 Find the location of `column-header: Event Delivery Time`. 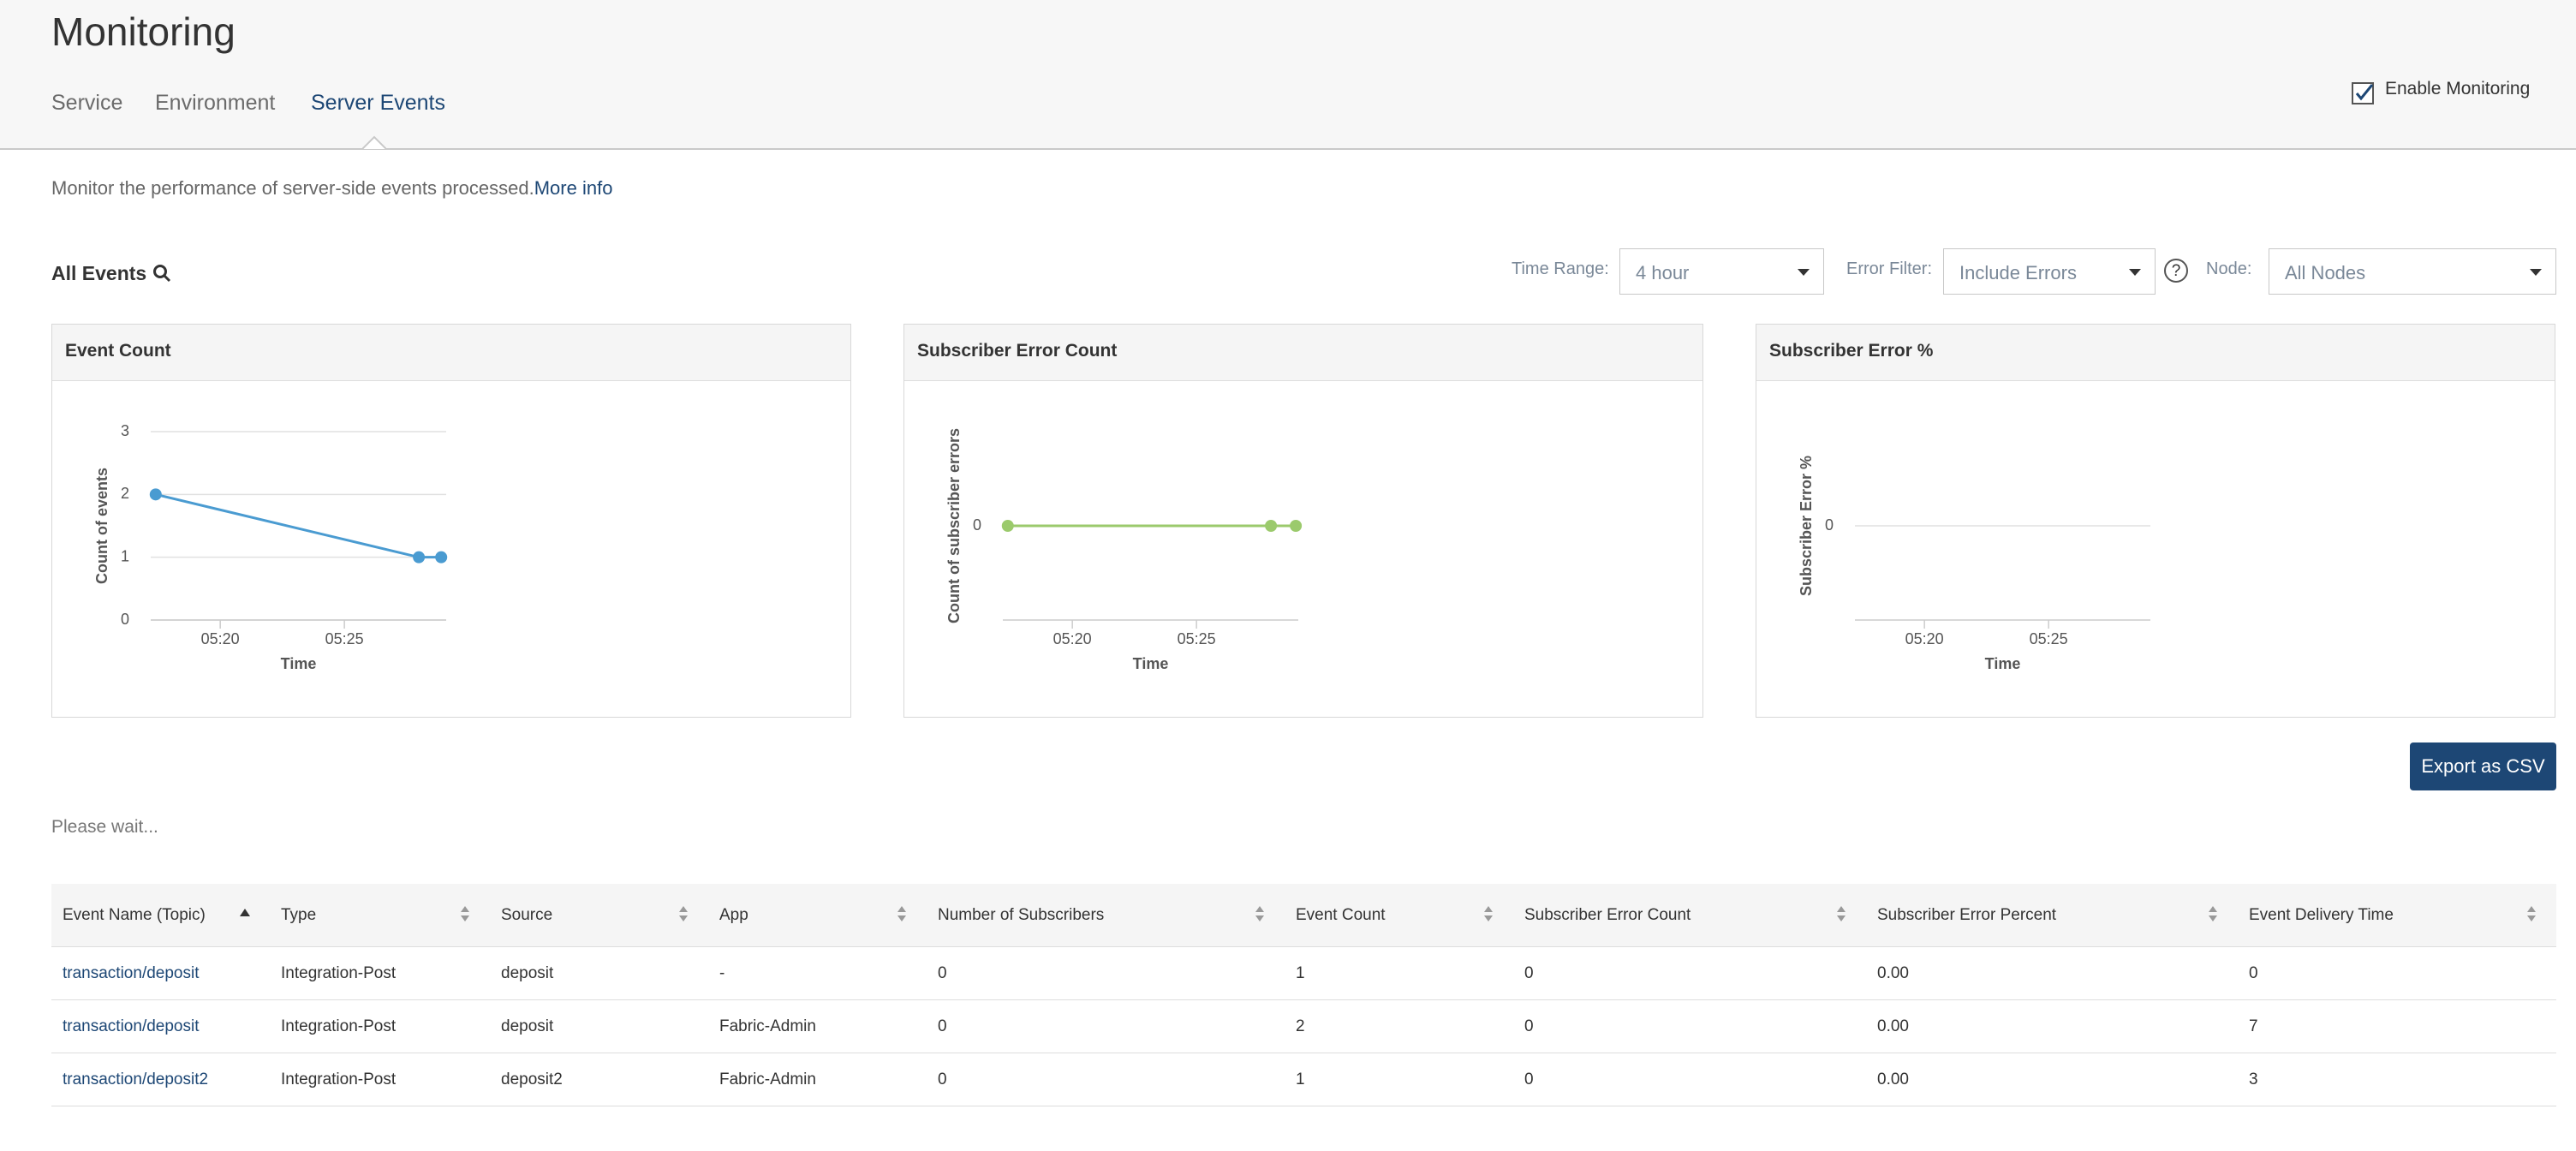

column-header: Event Delivery Time is located at coordinates (2397, 915).